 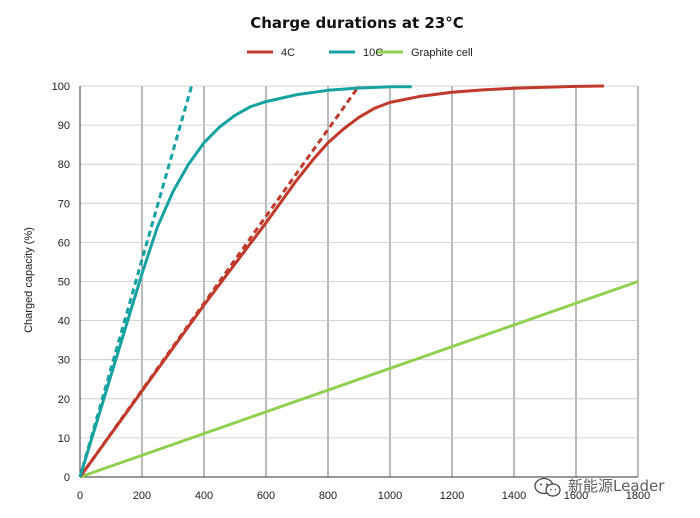 I want to click on x-tick-label: 1000, so click(x=390, y=496).